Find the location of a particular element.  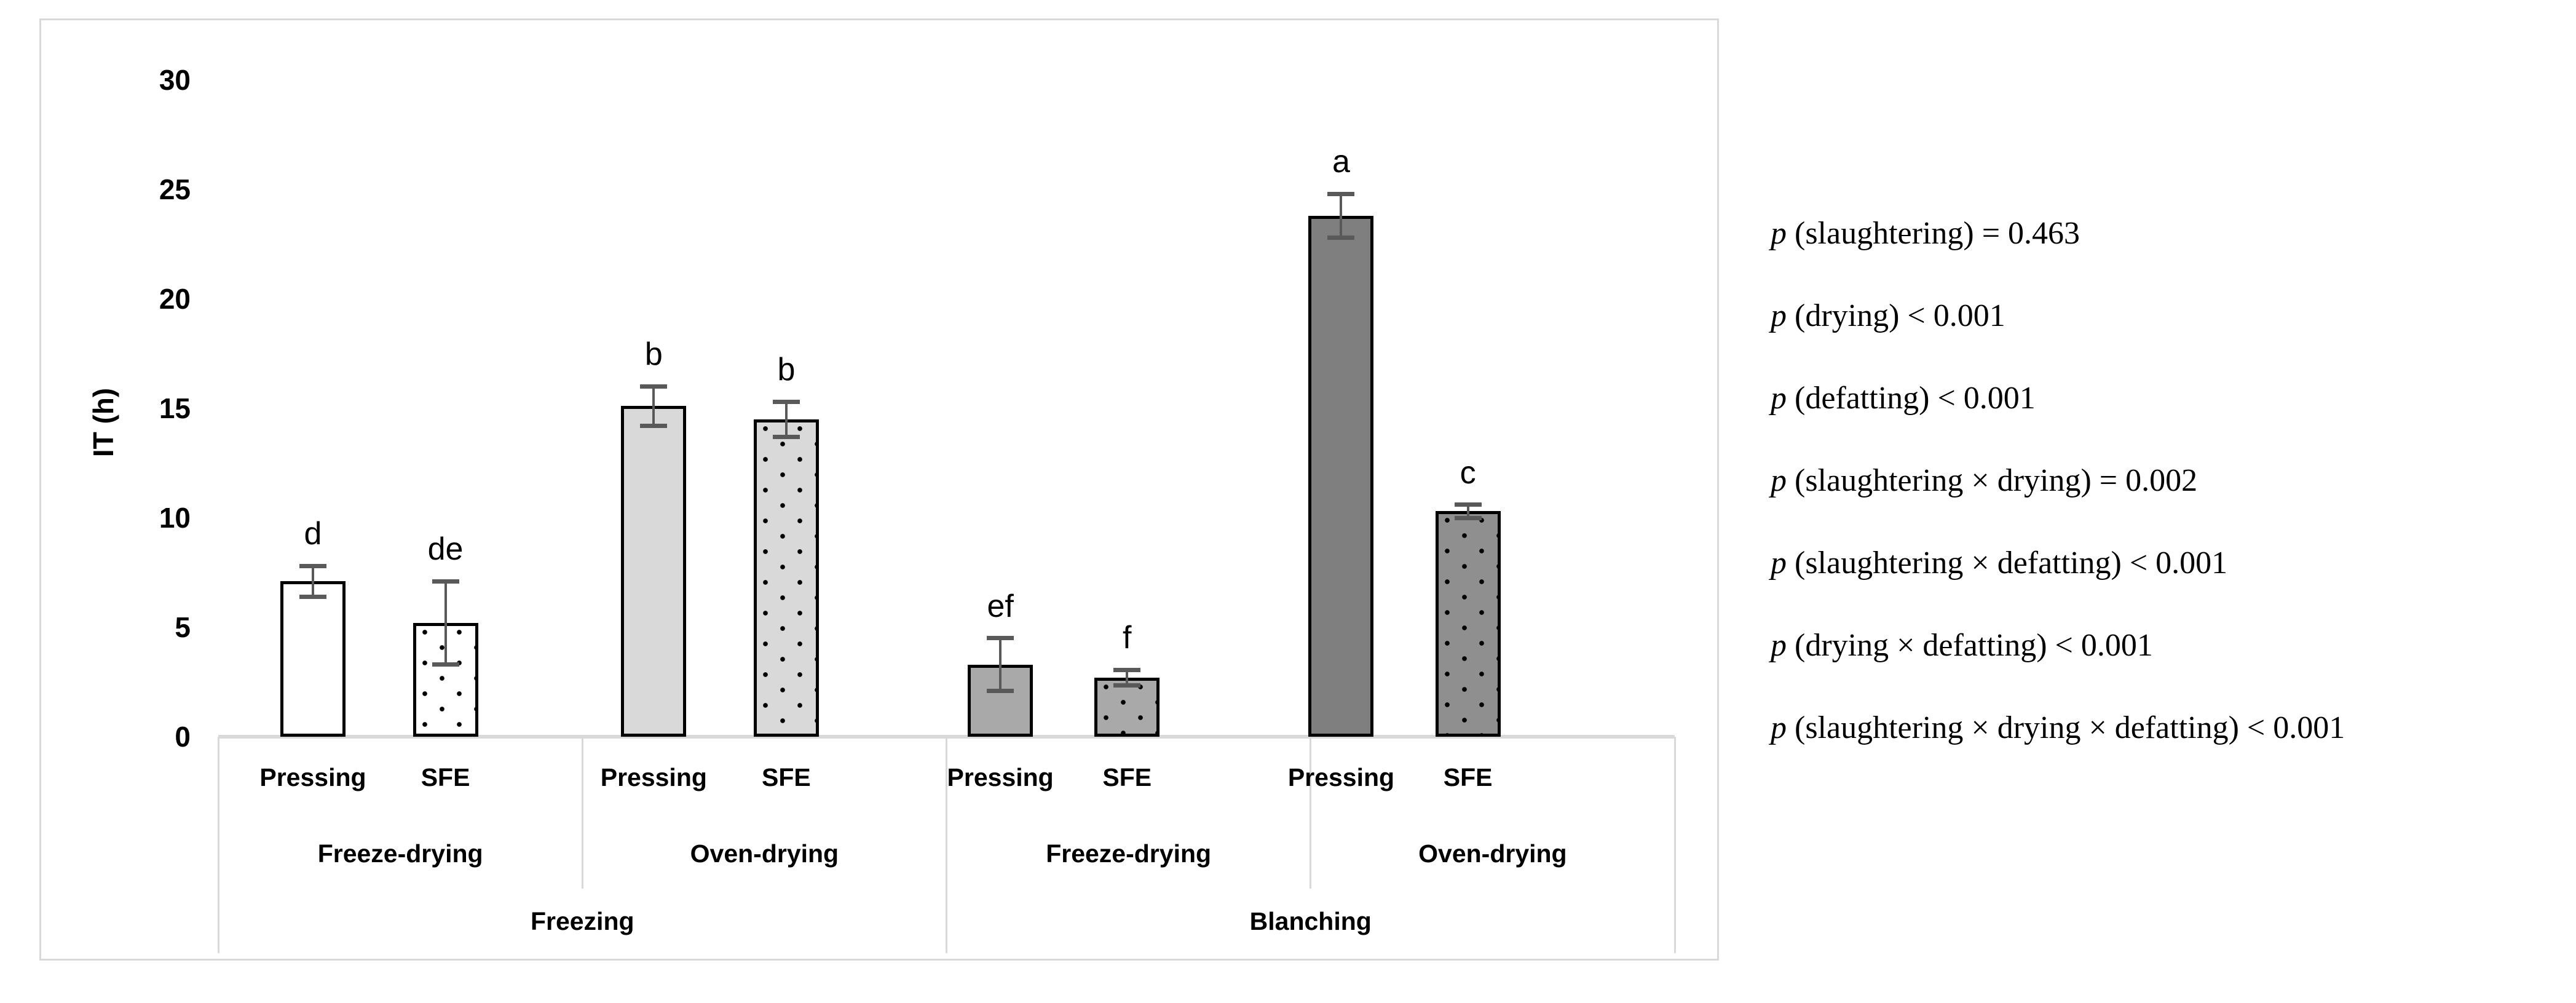

p-value-text: (slaughtering) = 0.463 is located at coordinates (1933, 234).